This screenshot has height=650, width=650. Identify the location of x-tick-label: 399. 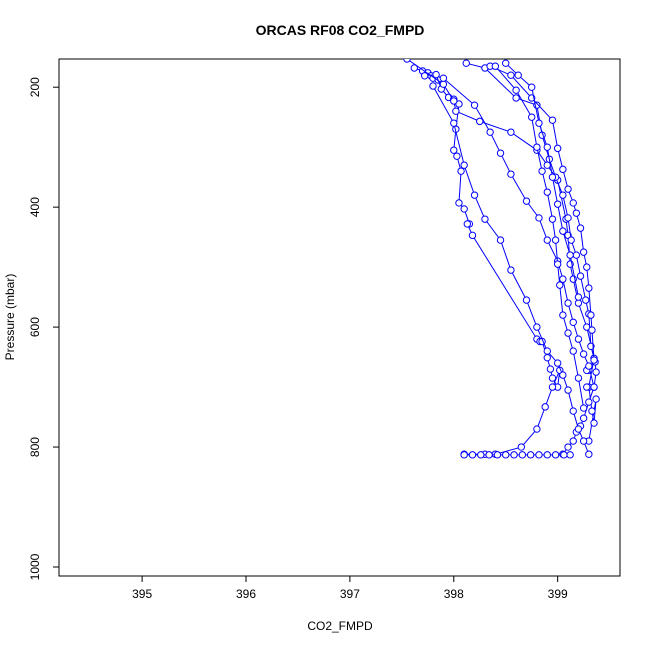
(558, 594).